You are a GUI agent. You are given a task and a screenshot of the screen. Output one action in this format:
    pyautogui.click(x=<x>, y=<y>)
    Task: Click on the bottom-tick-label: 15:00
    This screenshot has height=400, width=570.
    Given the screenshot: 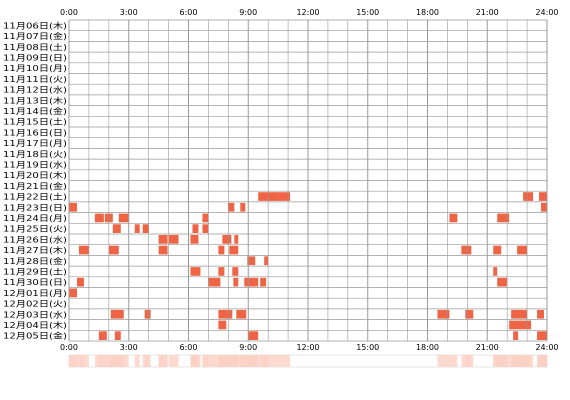 What is the action you would take?
    pyautogui.click(x=367, y=347)
    